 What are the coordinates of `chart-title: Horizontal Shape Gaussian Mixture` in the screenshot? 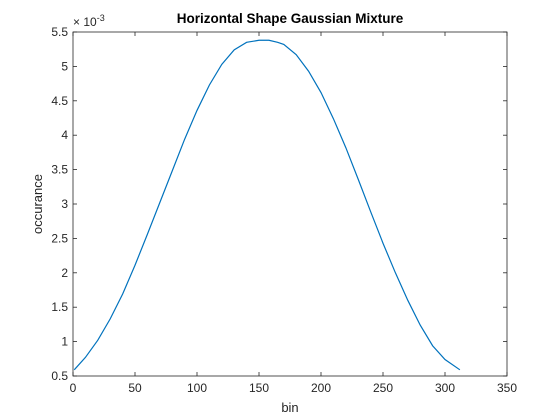 It's located at (290, 18).